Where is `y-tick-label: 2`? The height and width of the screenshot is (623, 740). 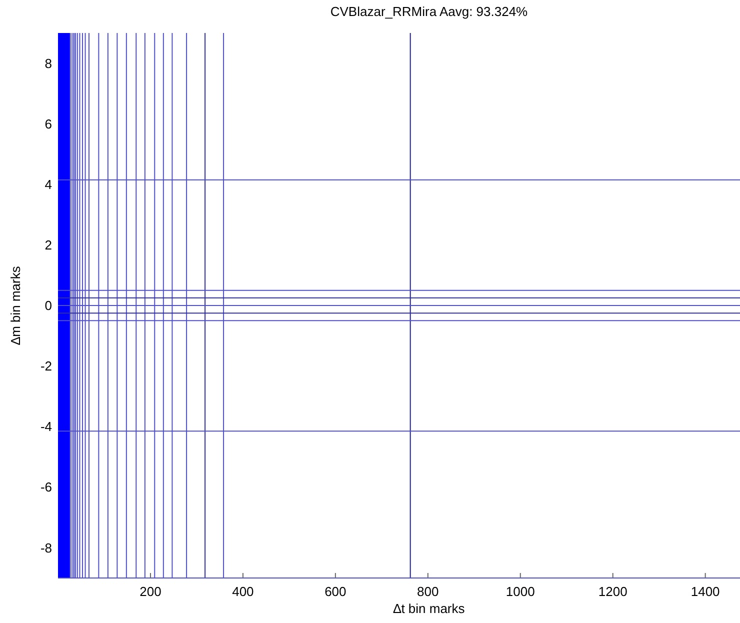
y-tick-label: 2 is located at coordinates (48, 244).